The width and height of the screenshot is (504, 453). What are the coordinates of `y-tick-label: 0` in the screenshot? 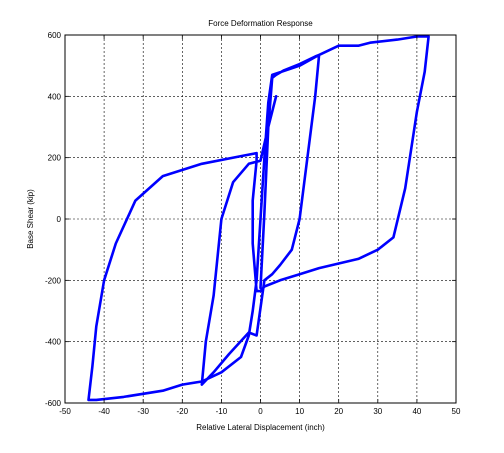 It's located at (59, 219).